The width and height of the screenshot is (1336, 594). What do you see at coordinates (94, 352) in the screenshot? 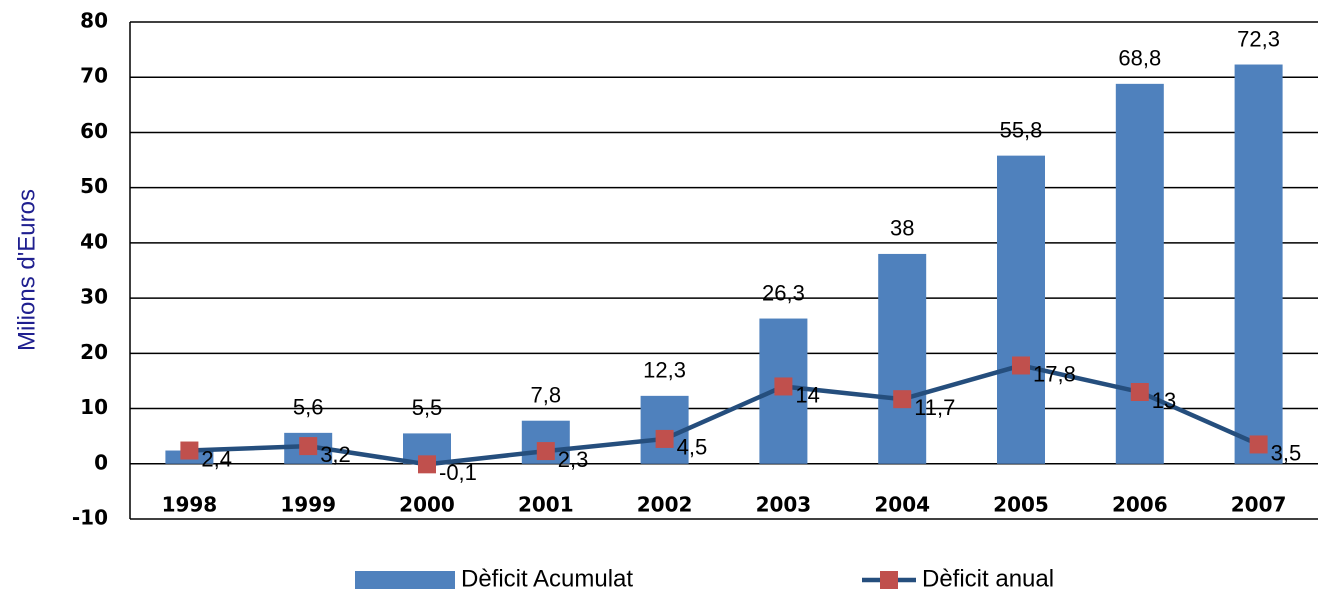
I see `y-tick-label: 20` at bounding box center [94, 352].